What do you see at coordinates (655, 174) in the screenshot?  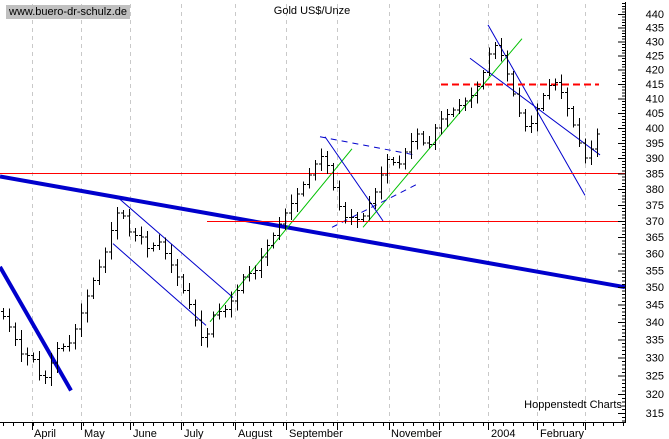 I see `y-axis-label: 385` at bounding box center [655, 174].